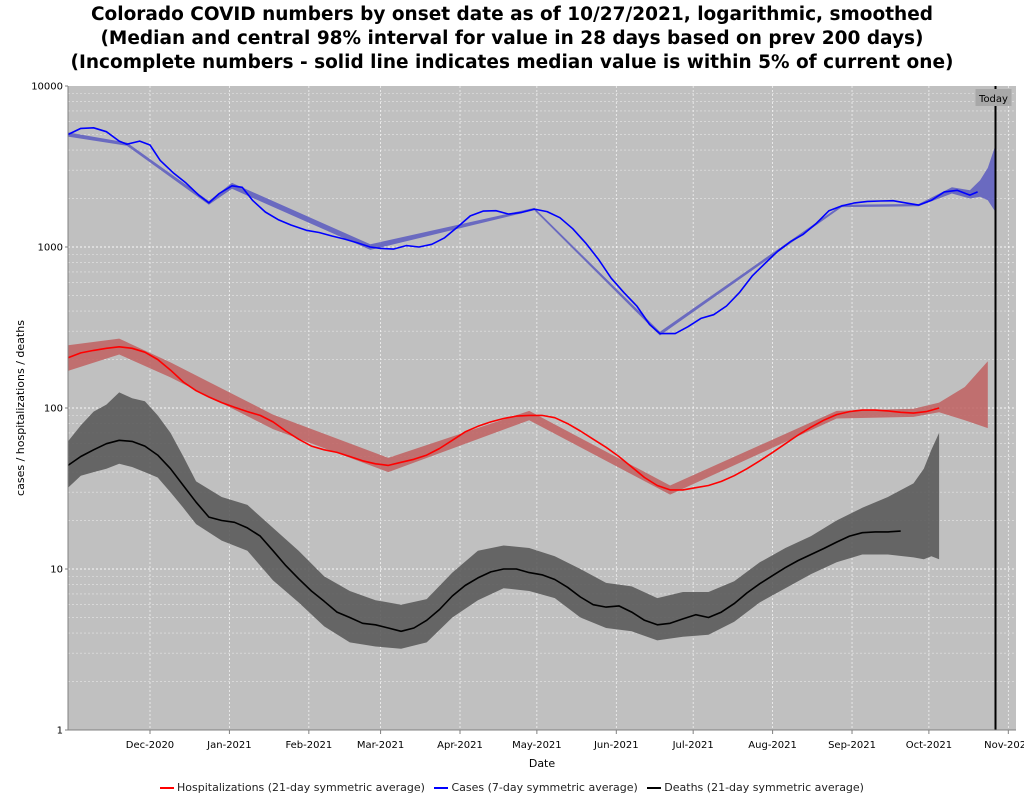  What do you see at coordinates (308, 745) in the screenshot?
I see `x-tick-label: Feb-2021` at bounding box center [308, 745].